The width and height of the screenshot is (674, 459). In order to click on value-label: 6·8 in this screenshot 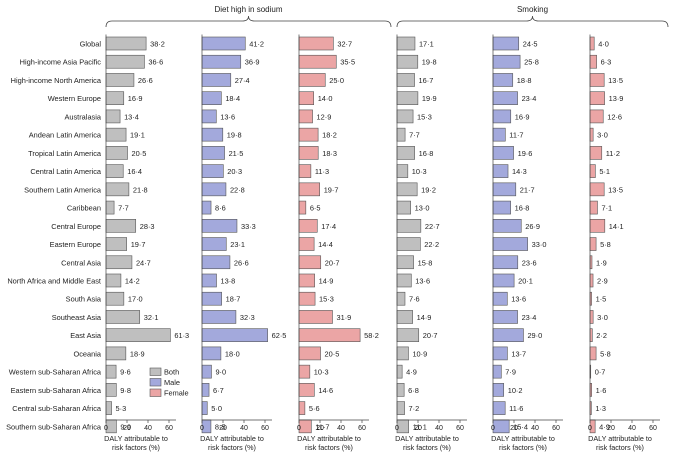, I will do `click(413, 390)`.